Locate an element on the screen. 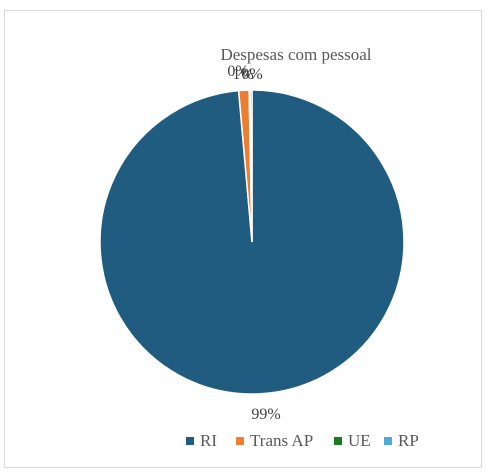  data-labels: 99% 1%0%0% is located at coordinates (253, 243).